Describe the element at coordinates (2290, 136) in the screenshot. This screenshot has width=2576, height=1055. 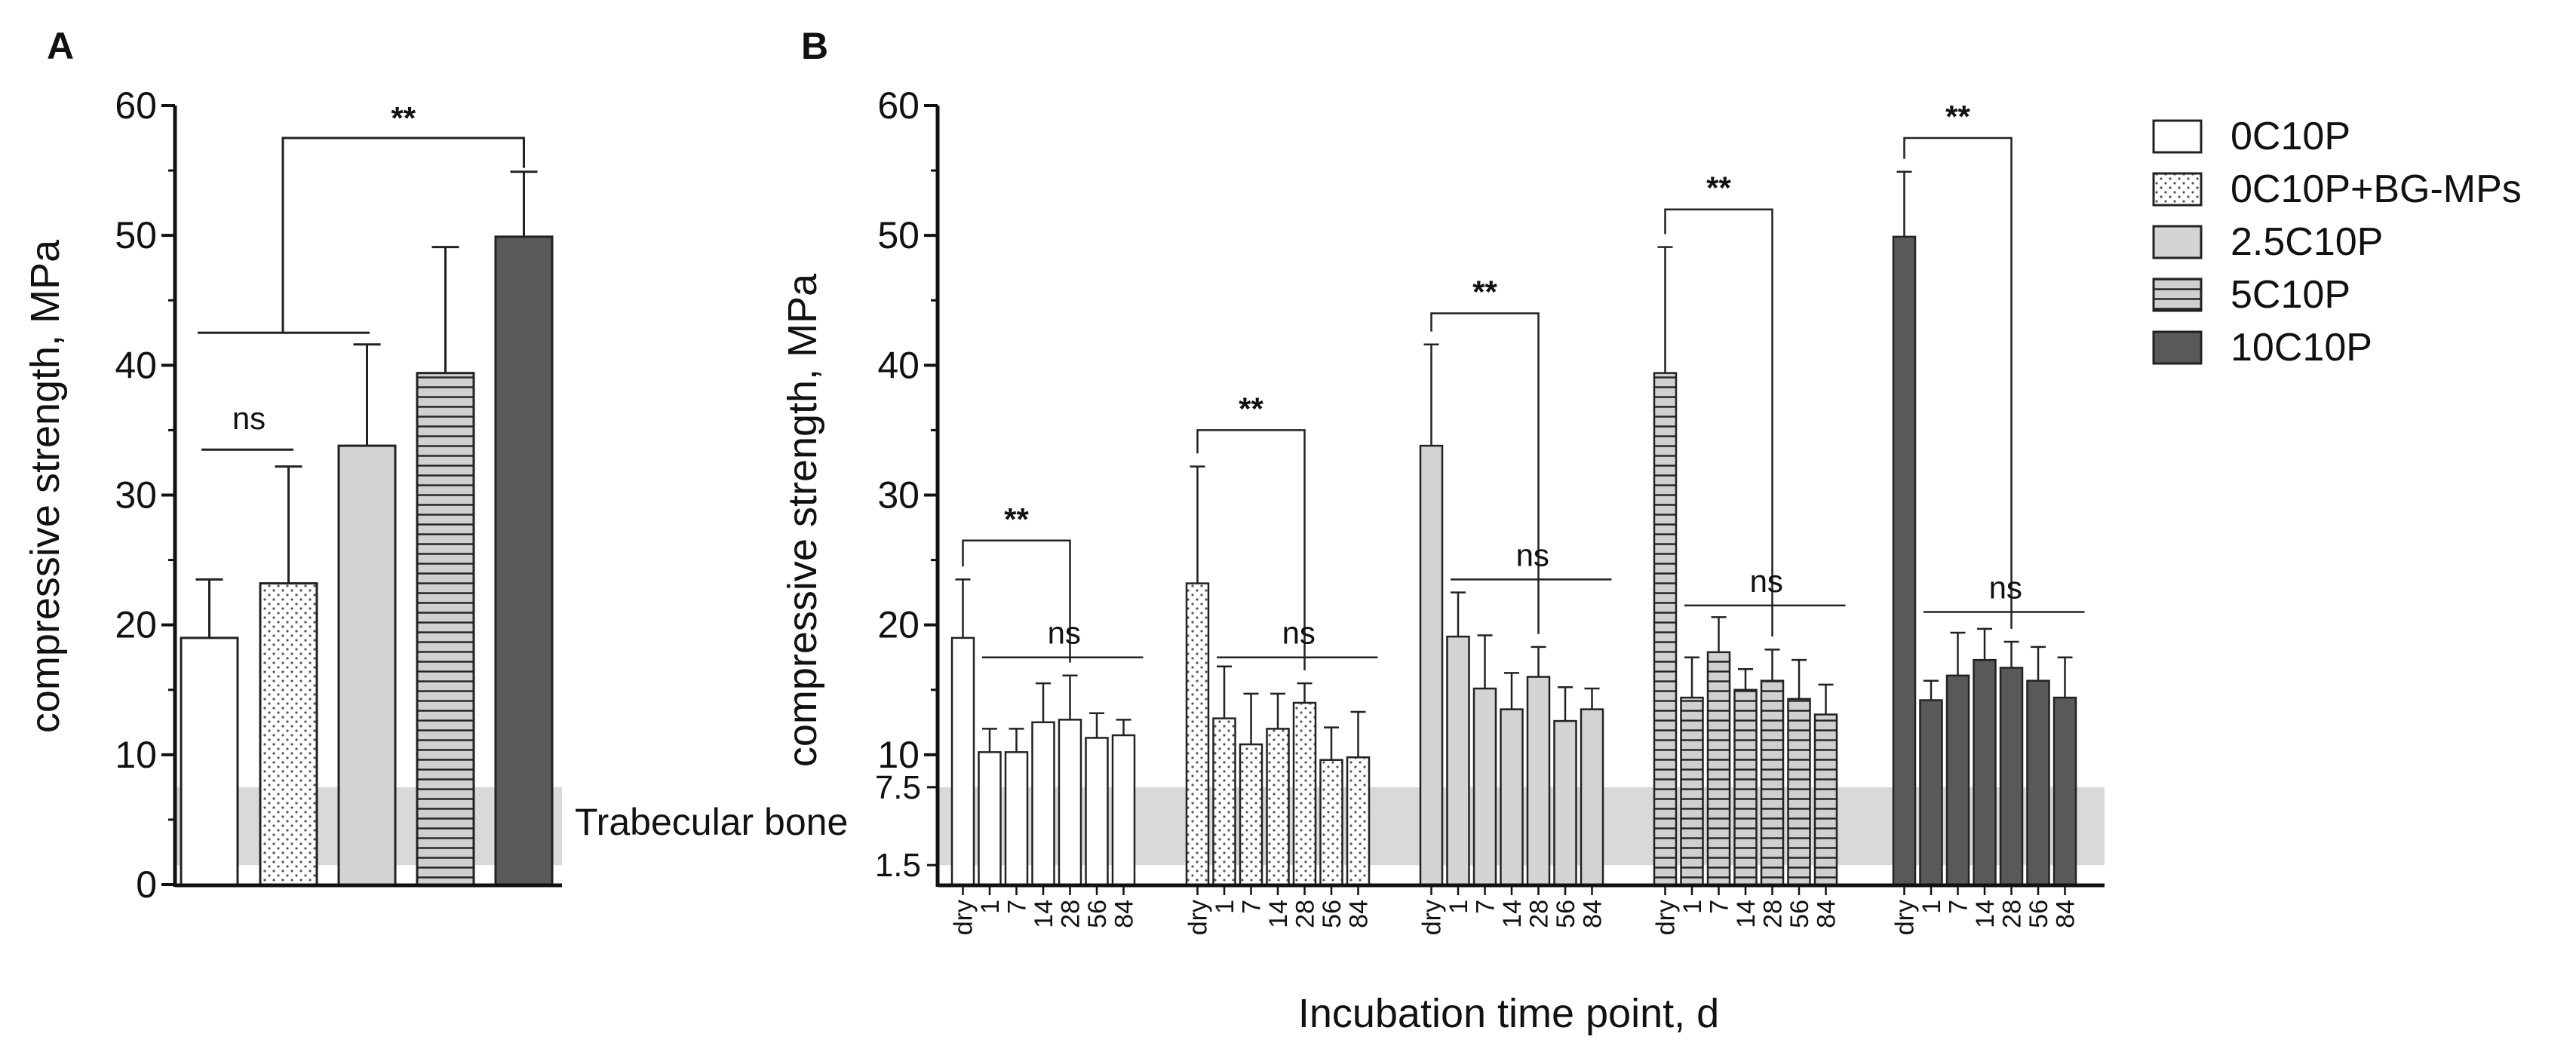
I see `legend-label: 0C10P` at that location.